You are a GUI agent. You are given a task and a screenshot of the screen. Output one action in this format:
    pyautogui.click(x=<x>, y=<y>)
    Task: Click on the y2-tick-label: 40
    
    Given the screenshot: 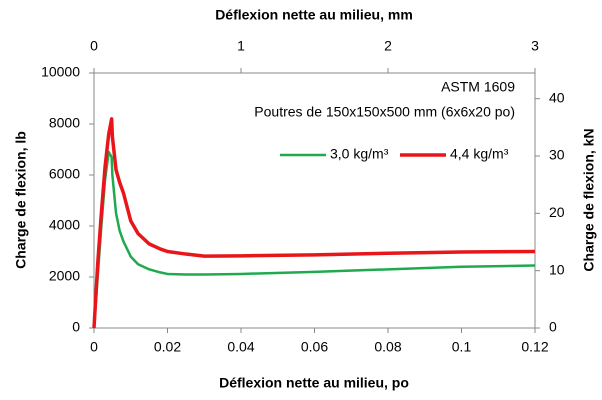 What is the action you would take?
    pyautogui.click(x=557, y=97)
    